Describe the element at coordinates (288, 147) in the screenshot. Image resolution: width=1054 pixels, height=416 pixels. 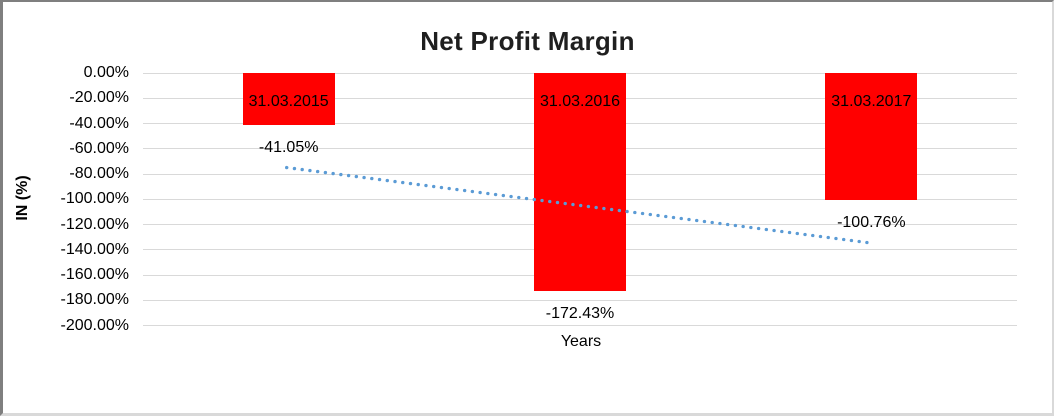
I see `data-label: -41.05%` at that location.